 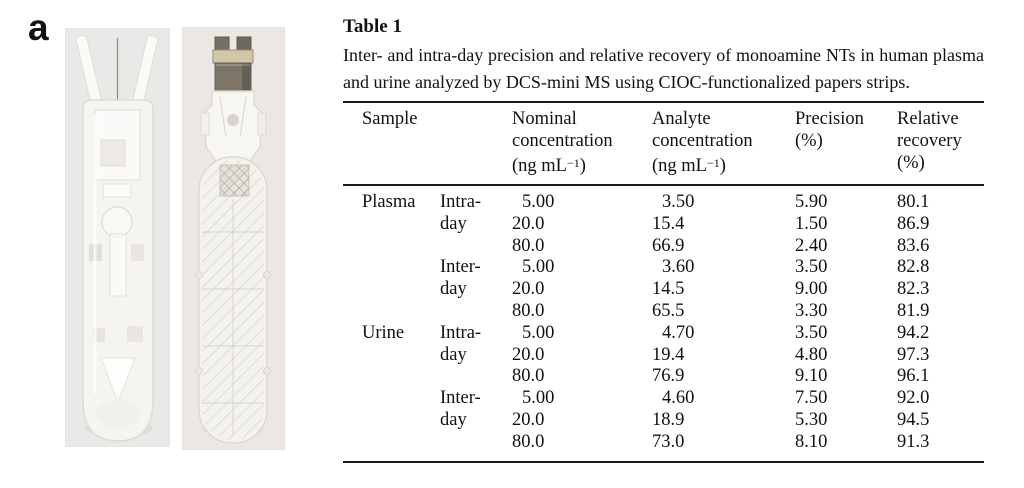 What do you see at coordinates (811, 441) in the screenshot?
I see `cell-precision: 8.10` at bounding box center [811, 441].